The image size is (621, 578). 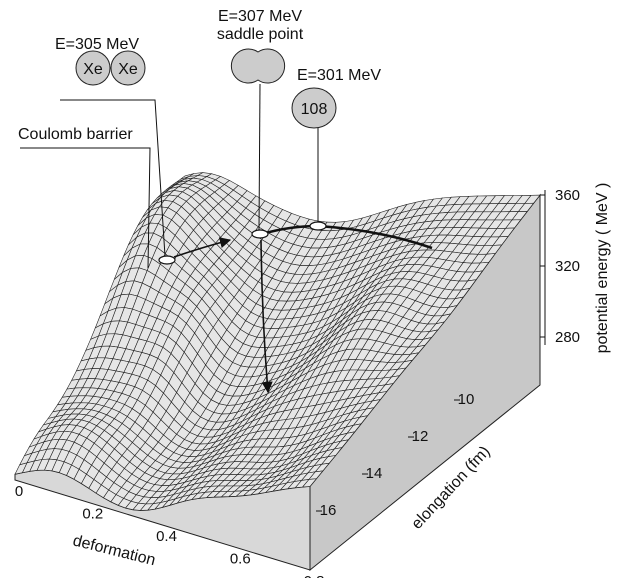 I want to click on x-tick-label: 0.6, so click(x=240, y=559).